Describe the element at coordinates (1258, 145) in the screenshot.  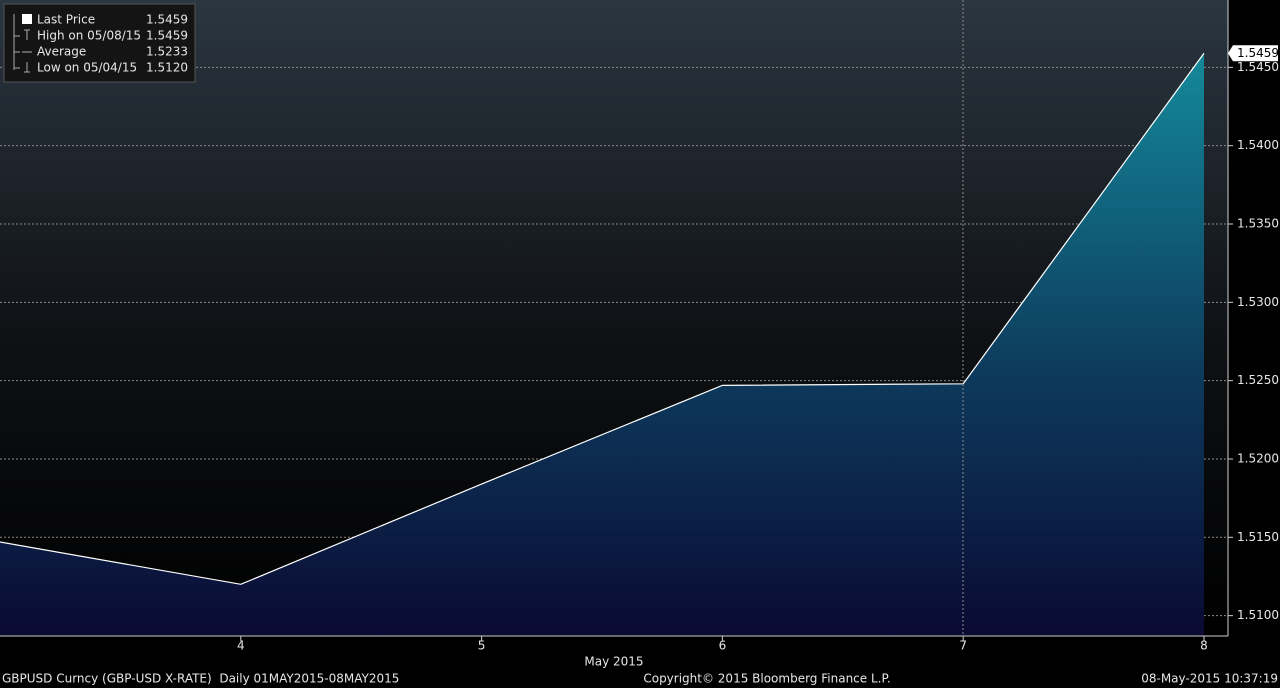
I see `y-tick-label: 1.5400` at that location.